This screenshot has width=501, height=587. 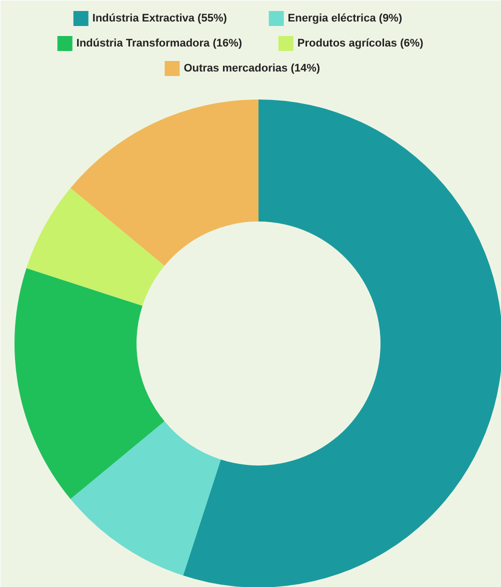 What do you see at coordinates (360, 44) in the screenshot?
I see `legend-label: Produtos agrícolas (6%)` at bounding box center [360, 44].